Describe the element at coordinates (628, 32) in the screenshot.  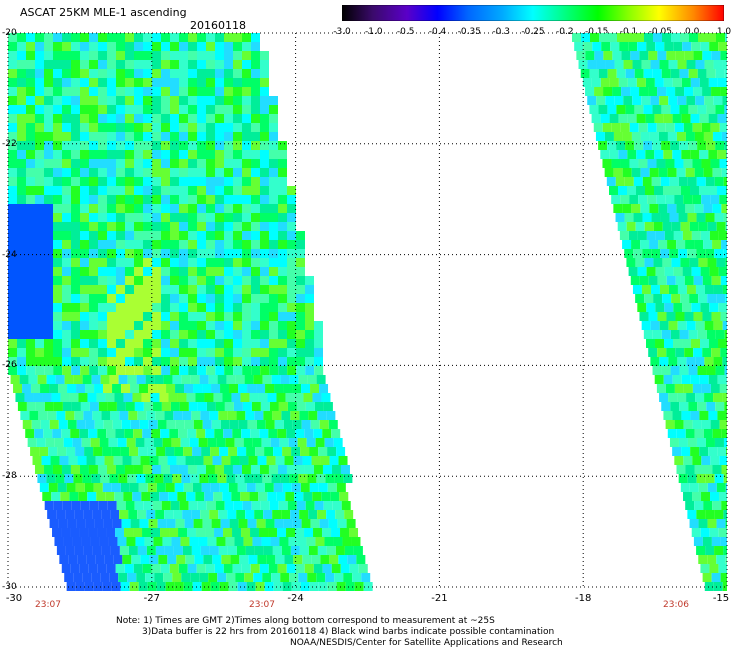
I see `colorbar-tick-label: -0.1` at that location.